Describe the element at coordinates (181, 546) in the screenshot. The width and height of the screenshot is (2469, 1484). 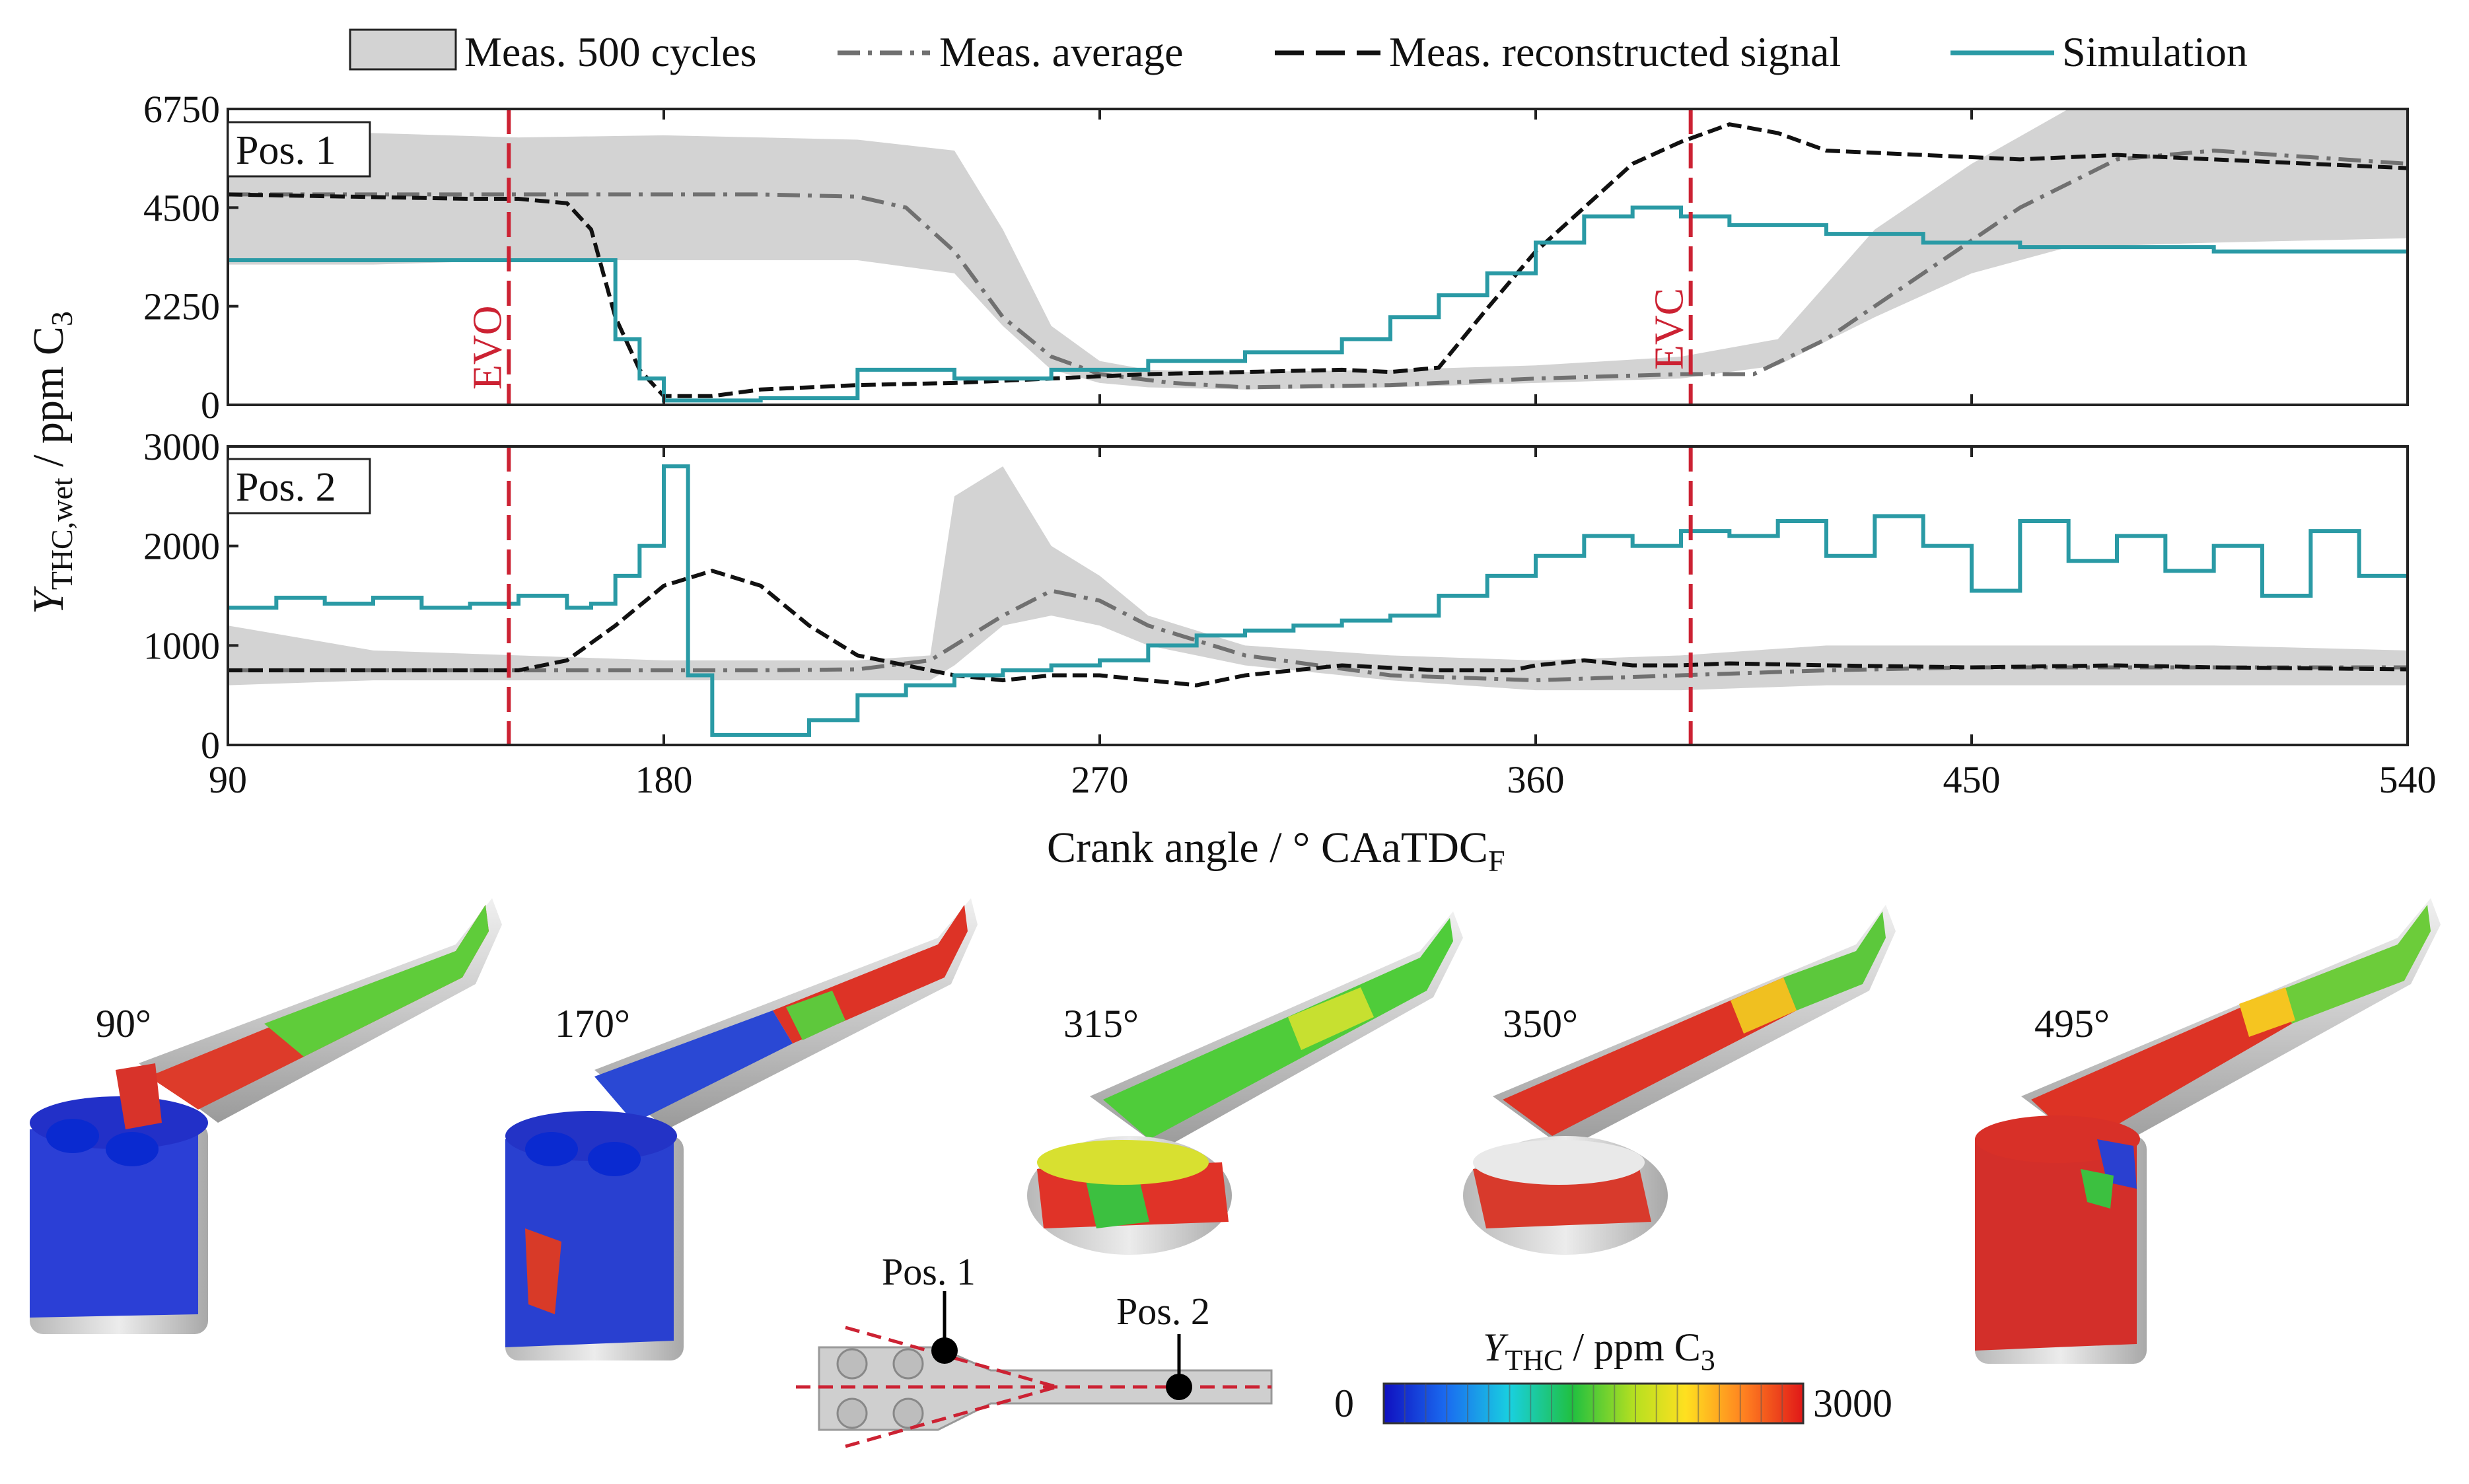
I see `y-tick-label: 2000` at that location.